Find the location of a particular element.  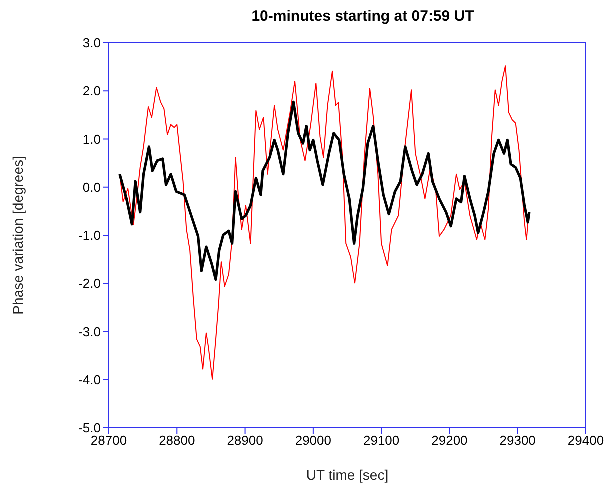

x-tick-label: 29200 is located at coordinates (450, 440).